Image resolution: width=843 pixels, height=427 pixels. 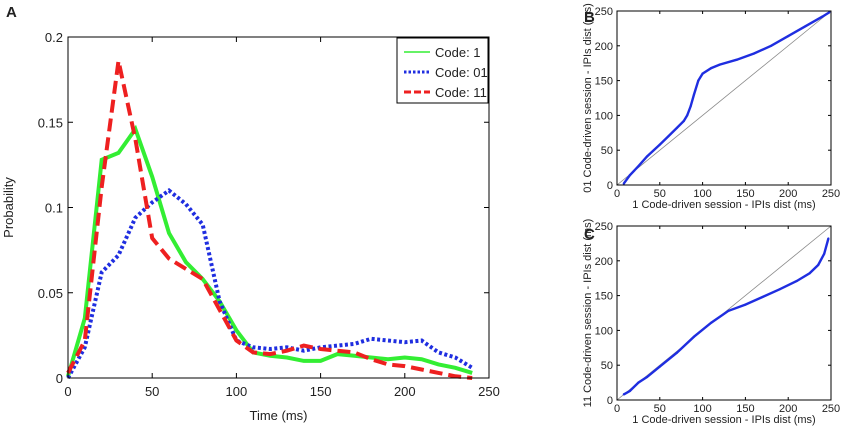 I want to click on y-tick-label: 0.1, so click(x=54, y=208).